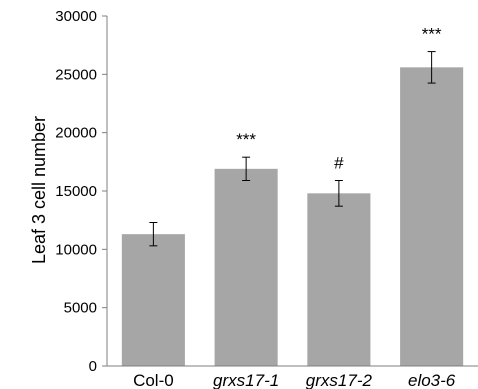  What do you see at coordinates (76, 191) in the screenshot?
I see `y-tick-label: 15000` at bounding box center [76, 191].